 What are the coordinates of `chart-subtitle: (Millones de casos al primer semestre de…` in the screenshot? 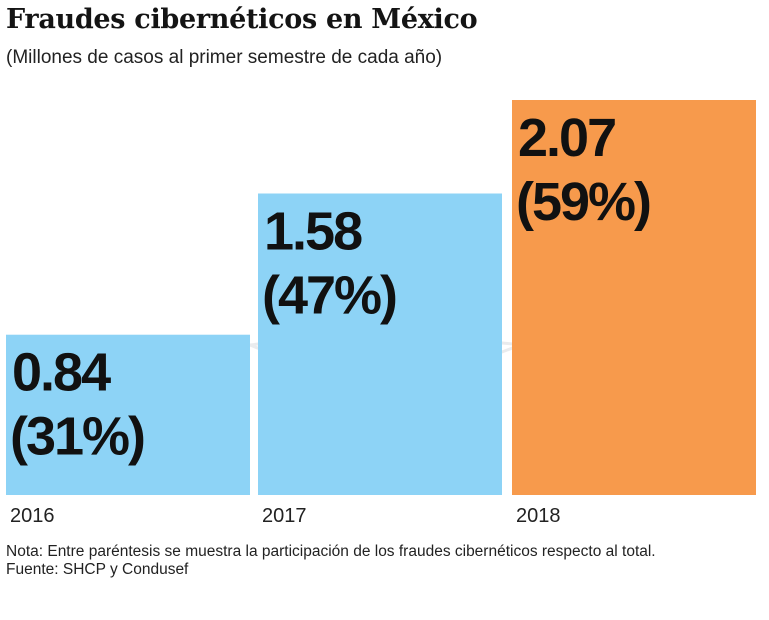 It's located at (224, 57).